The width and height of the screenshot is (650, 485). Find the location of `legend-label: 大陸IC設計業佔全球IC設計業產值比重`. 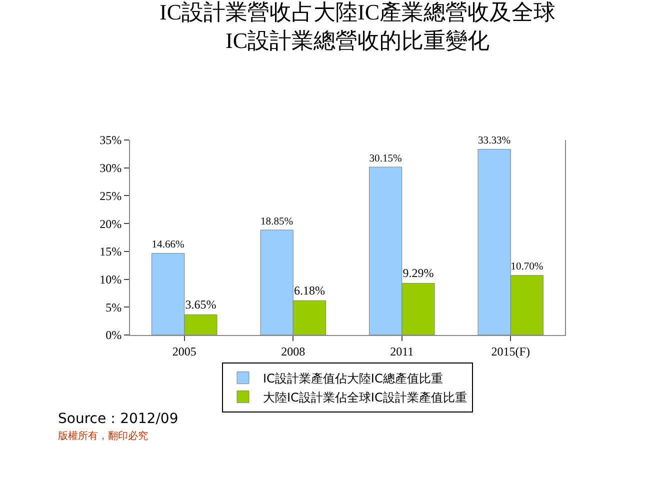

legend-label: 大陸IC設計業佔全球IC設計業產值比重 is located at coordinates (365, 397).